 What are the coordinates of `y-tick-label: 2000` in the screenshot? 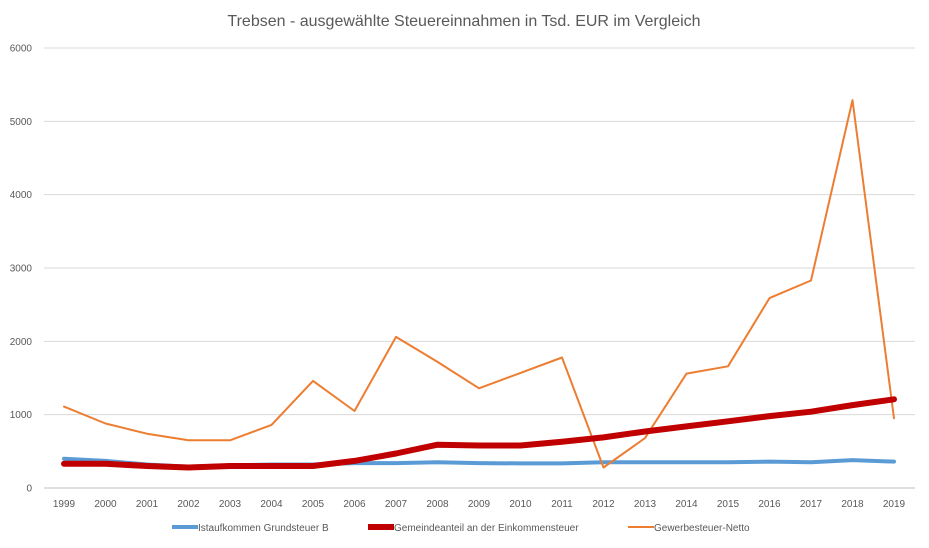 It's located at (21, 342).